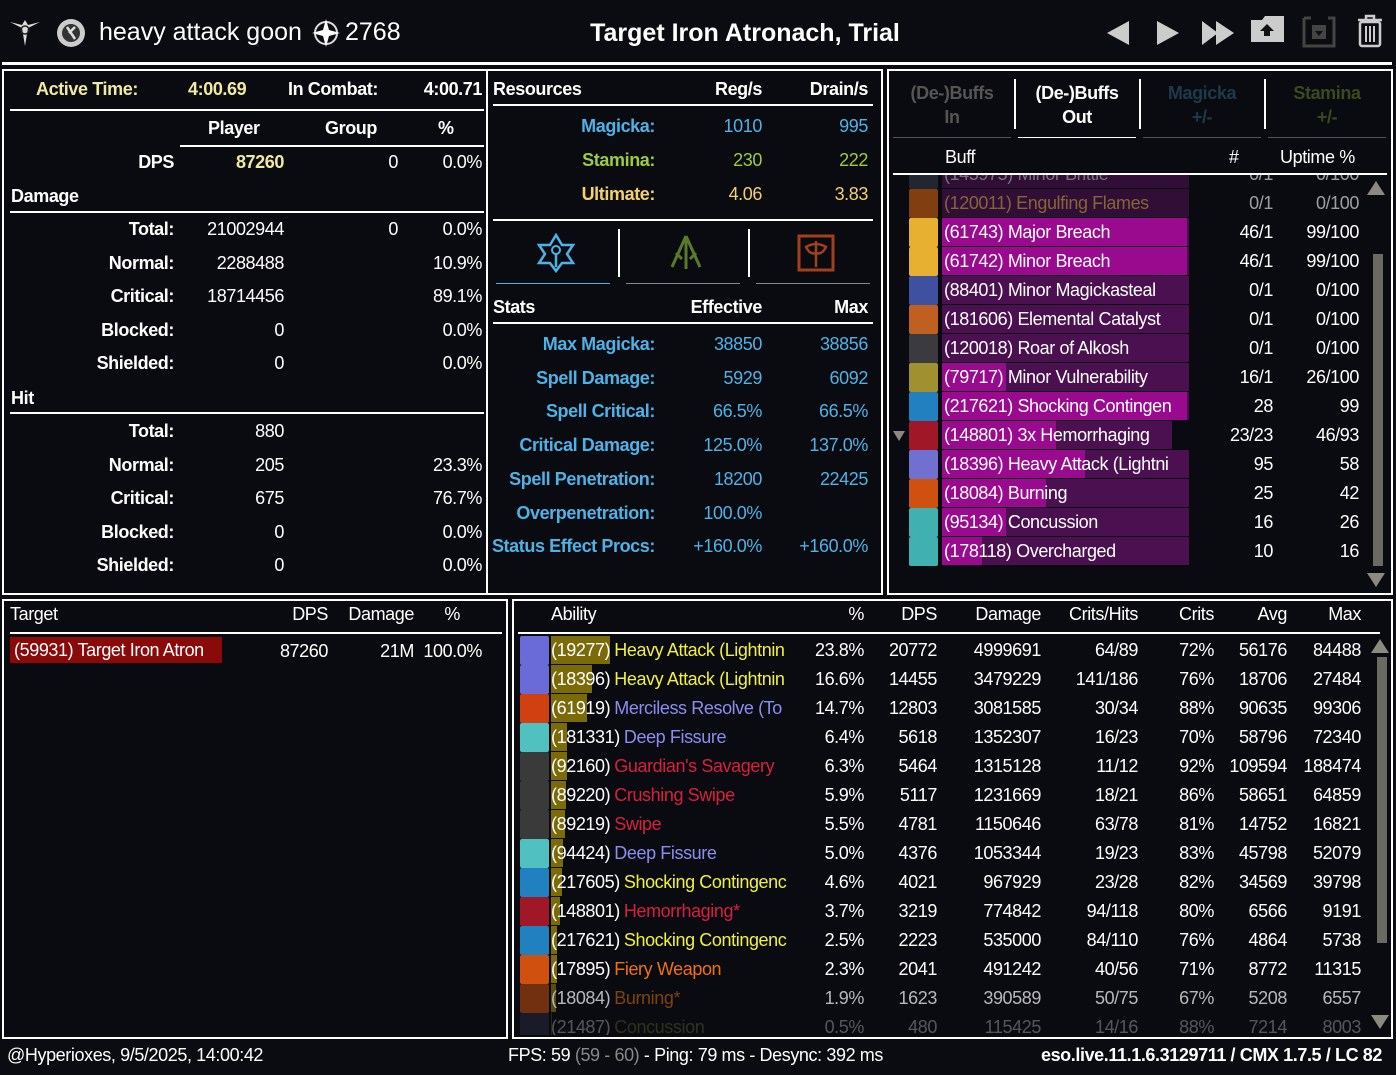 The image size is (1396, 1075). What do you see at coordinates (1319, 34) in the screenshot?
I see `save-icon` at bounding box center [1319, 34].